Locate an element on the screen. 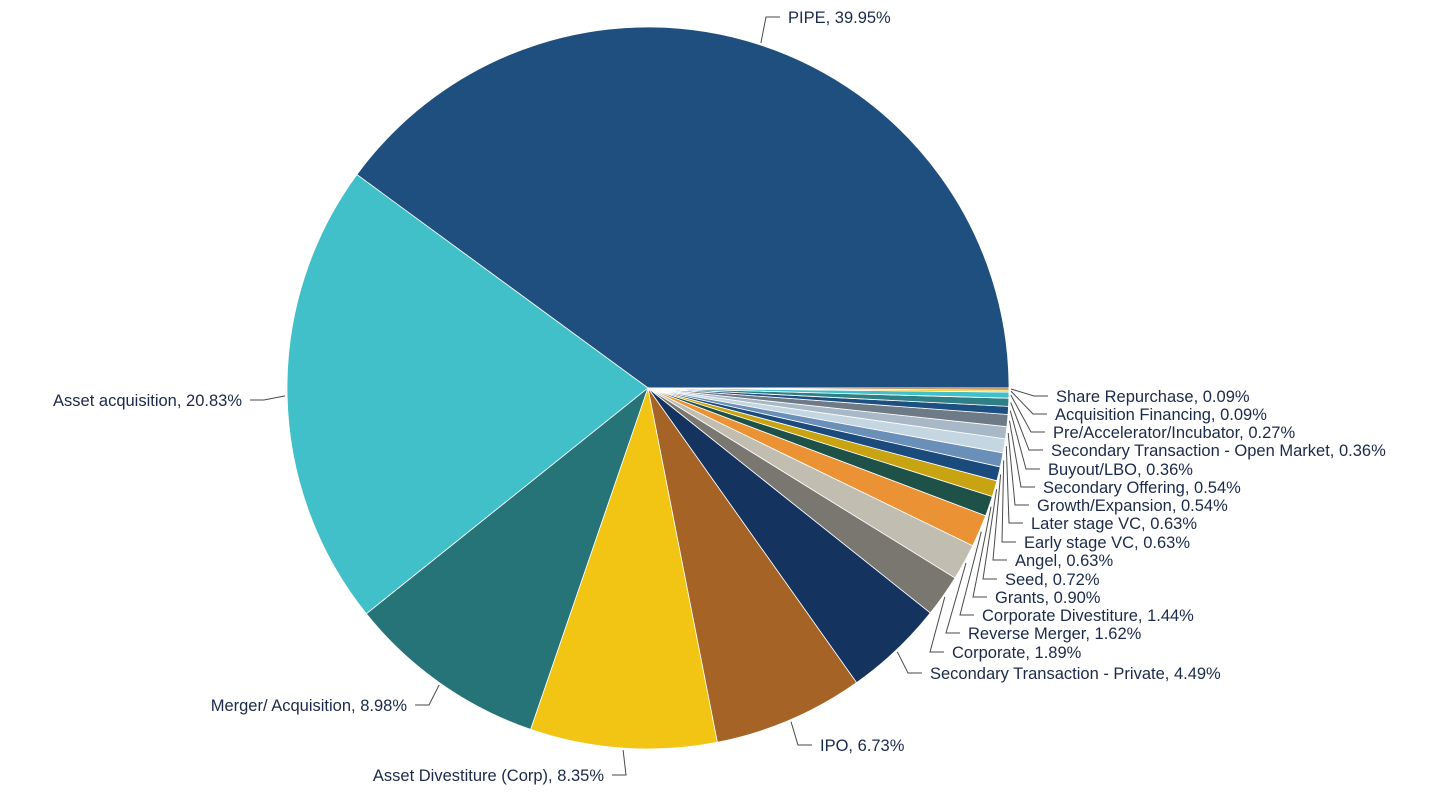 The width and height of the screenshot is (1456, 804). slice-label: IPO, 6.73% is located at coordinates (862, 746).